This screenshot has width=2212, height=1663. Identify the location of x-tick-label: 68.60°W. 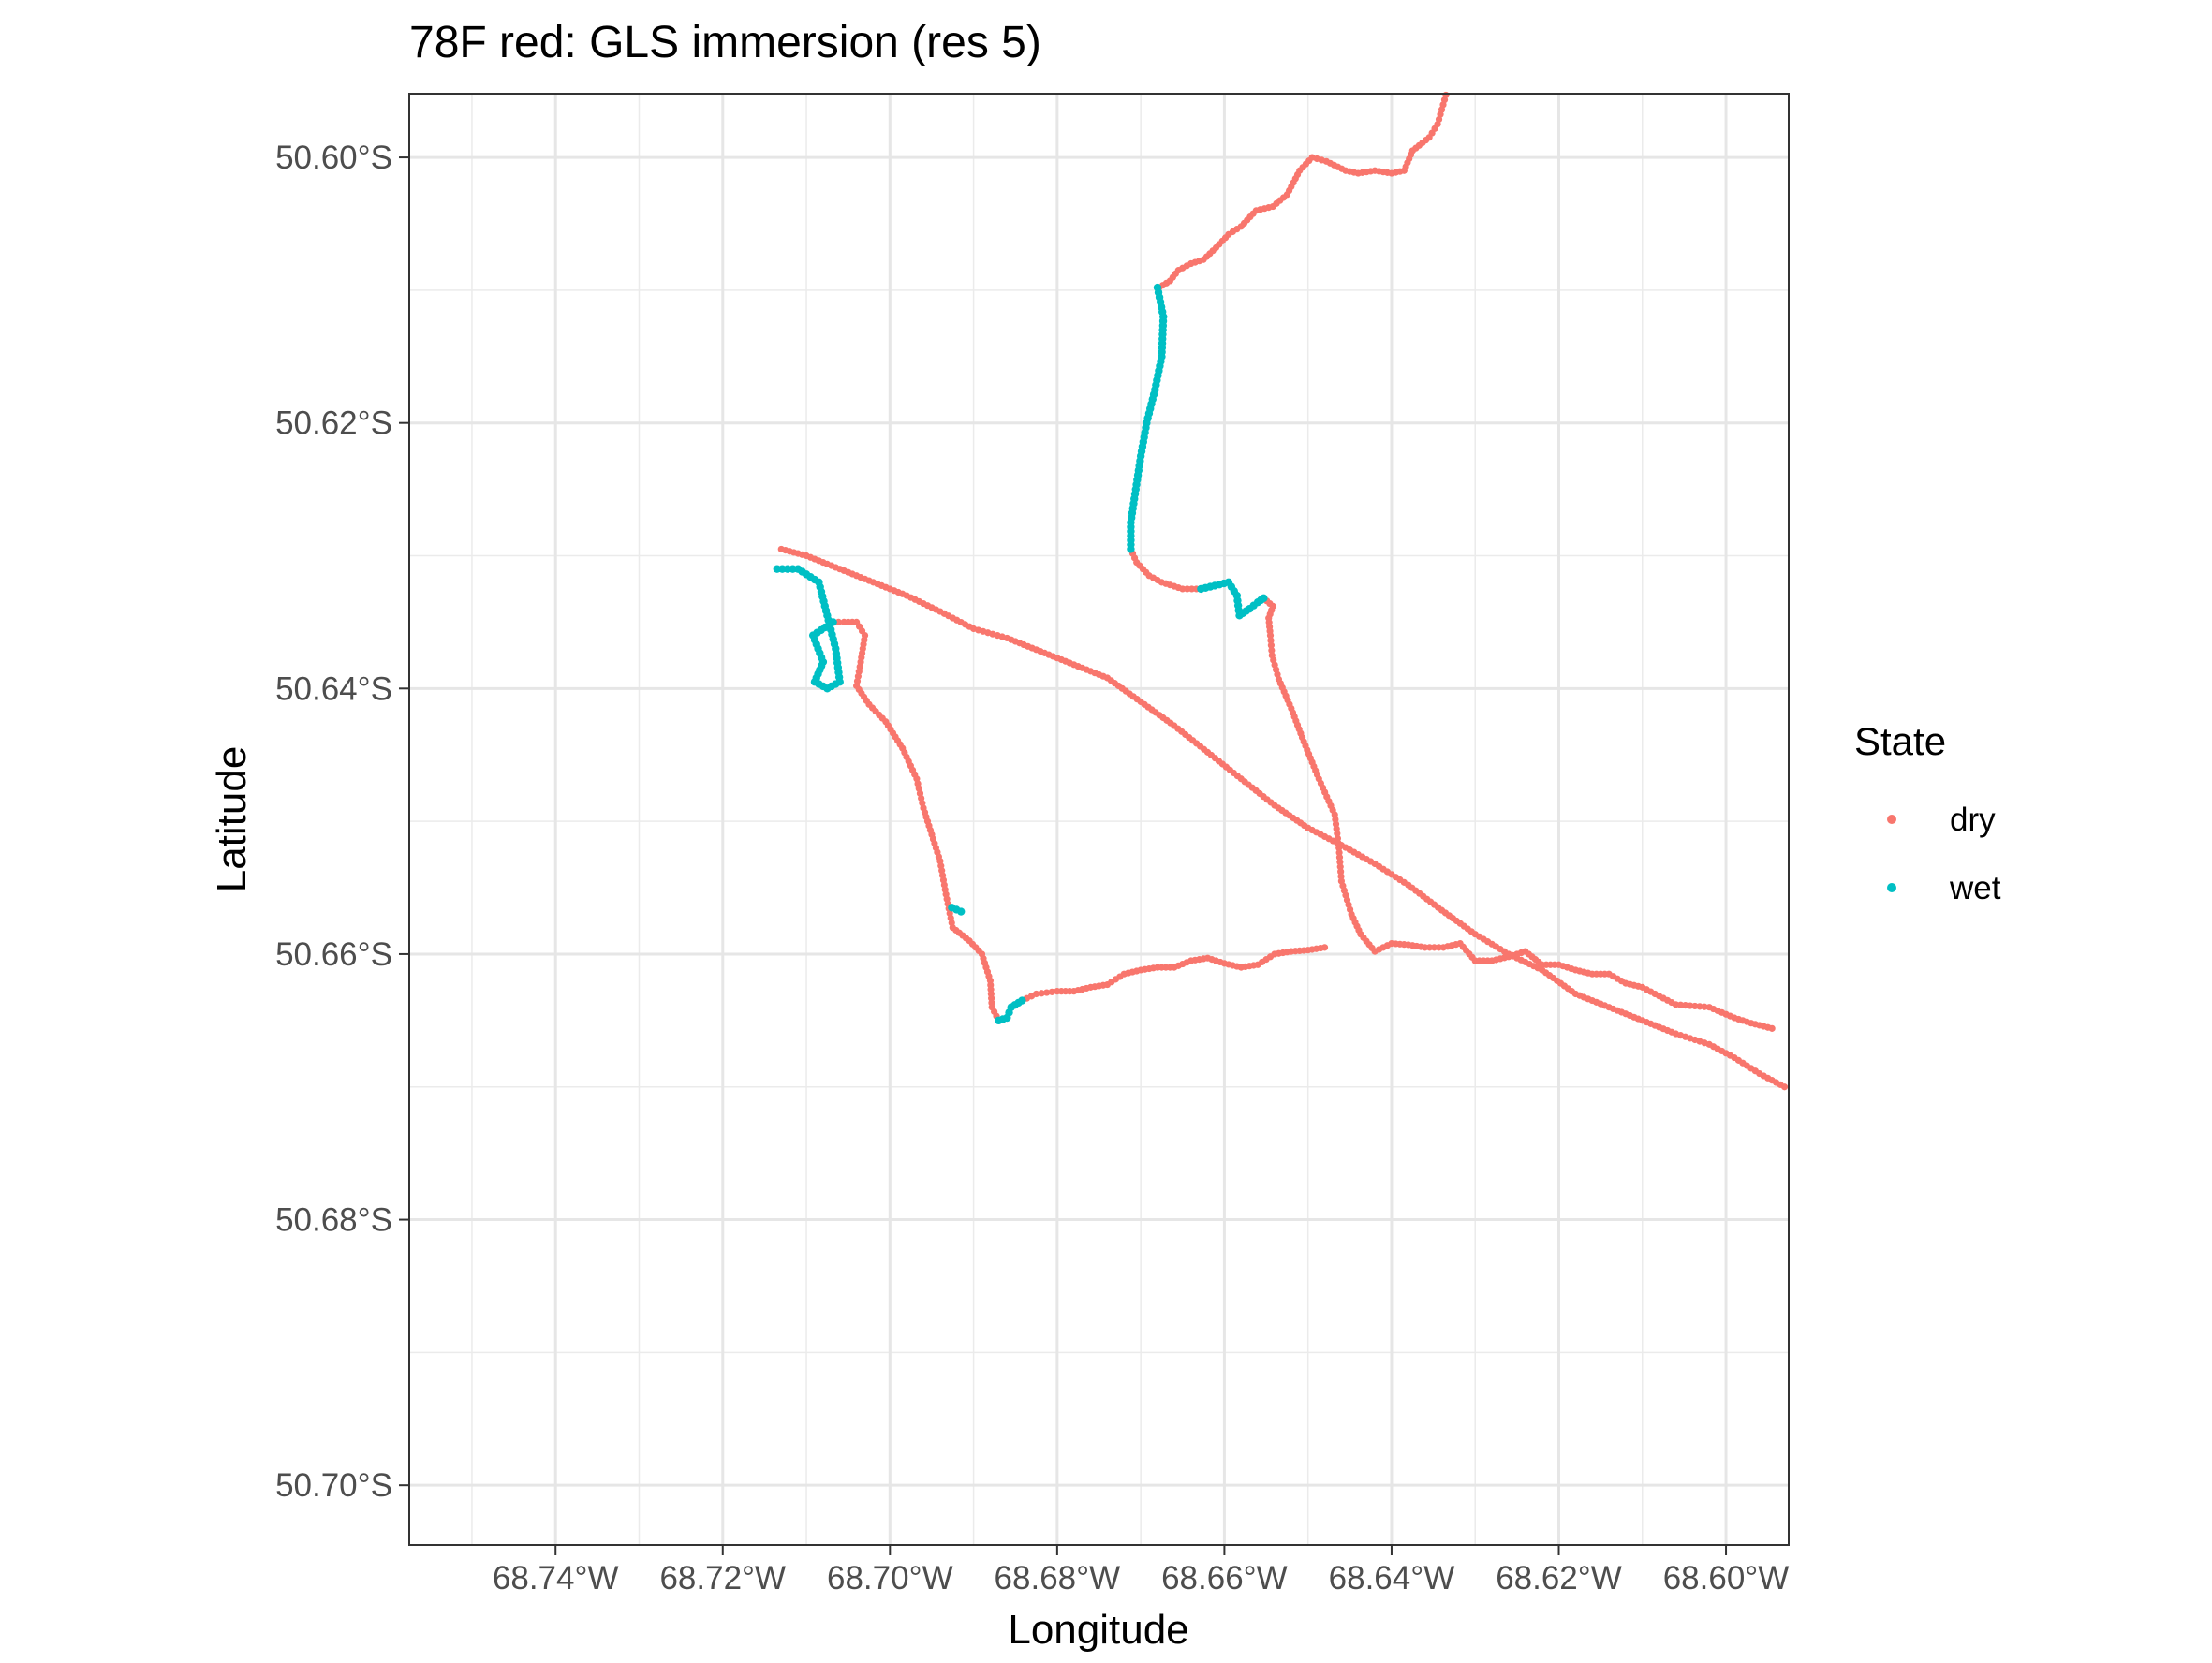
(1726, 1578).